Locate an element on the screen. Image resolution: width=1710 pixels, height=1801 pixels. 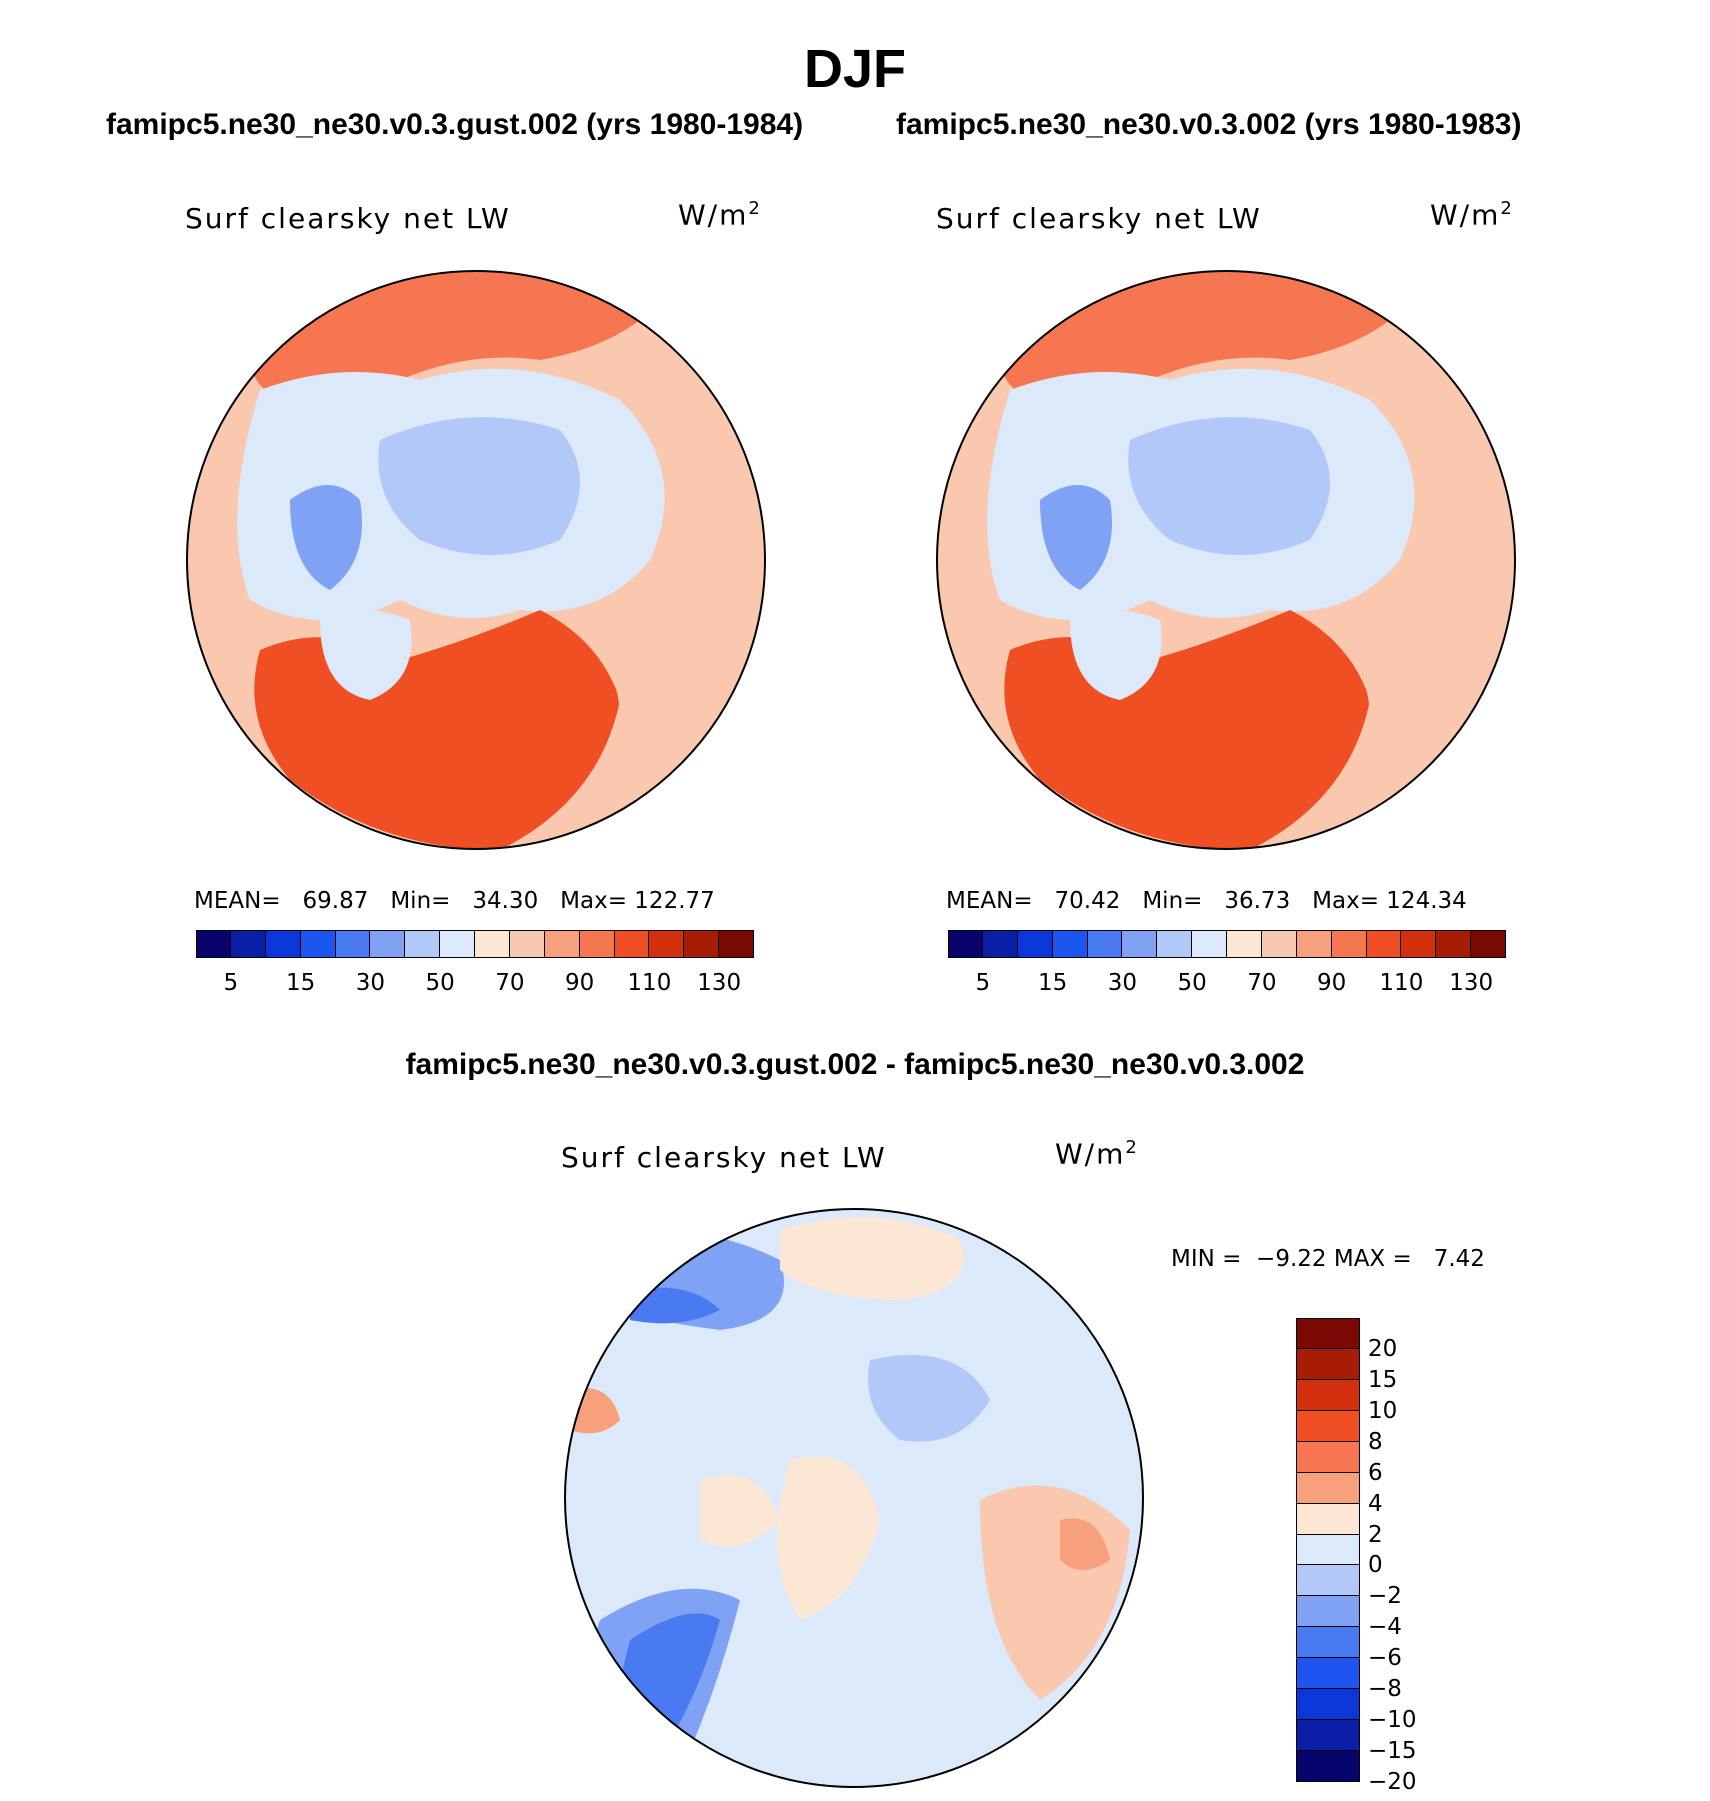
left-variable-label: Surf clearsky net LW is located at coordinates (348, 218).